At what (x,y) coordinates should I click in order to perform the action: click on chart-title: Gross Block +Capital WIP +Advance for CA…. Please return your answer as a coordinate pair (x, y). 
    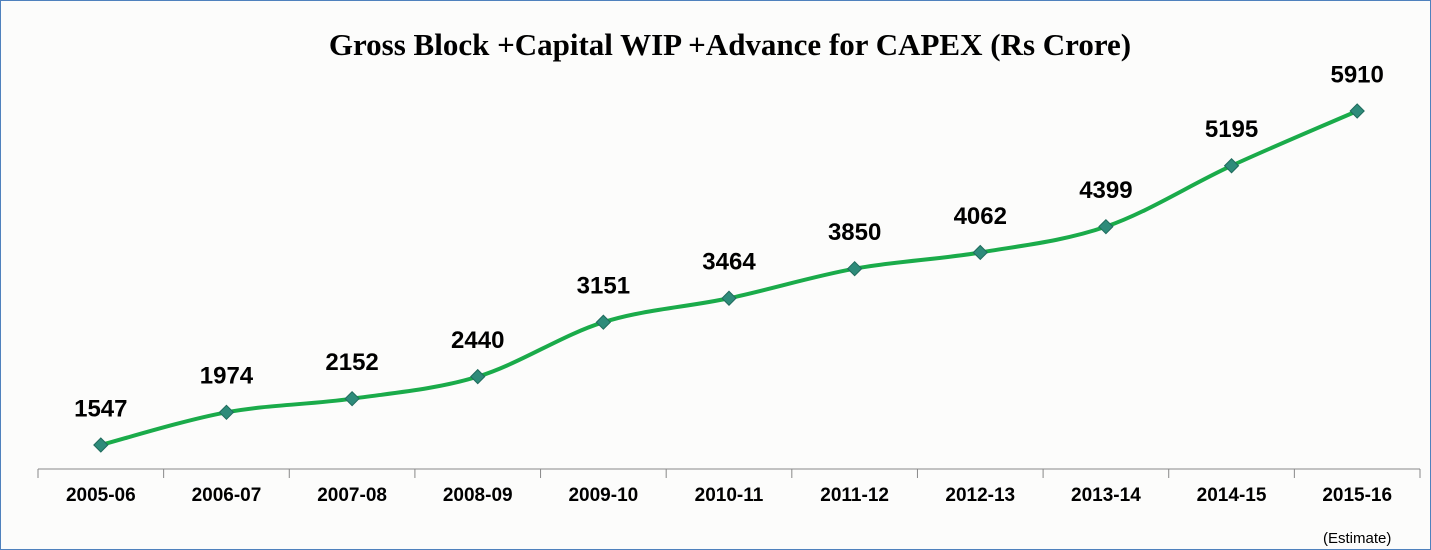
    Looking at the image, I should click on (730, 44).